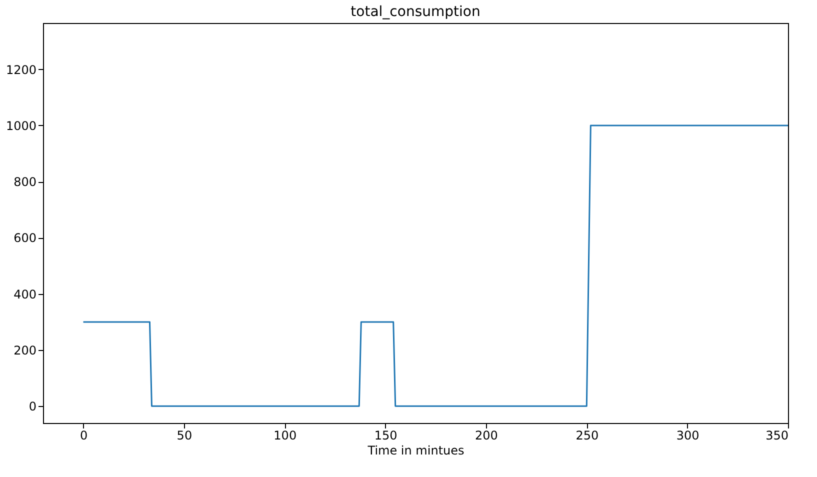  Describe the element at coordinates (25, 182) in the screenshot. I see `y-tick-label: 800` at that location.